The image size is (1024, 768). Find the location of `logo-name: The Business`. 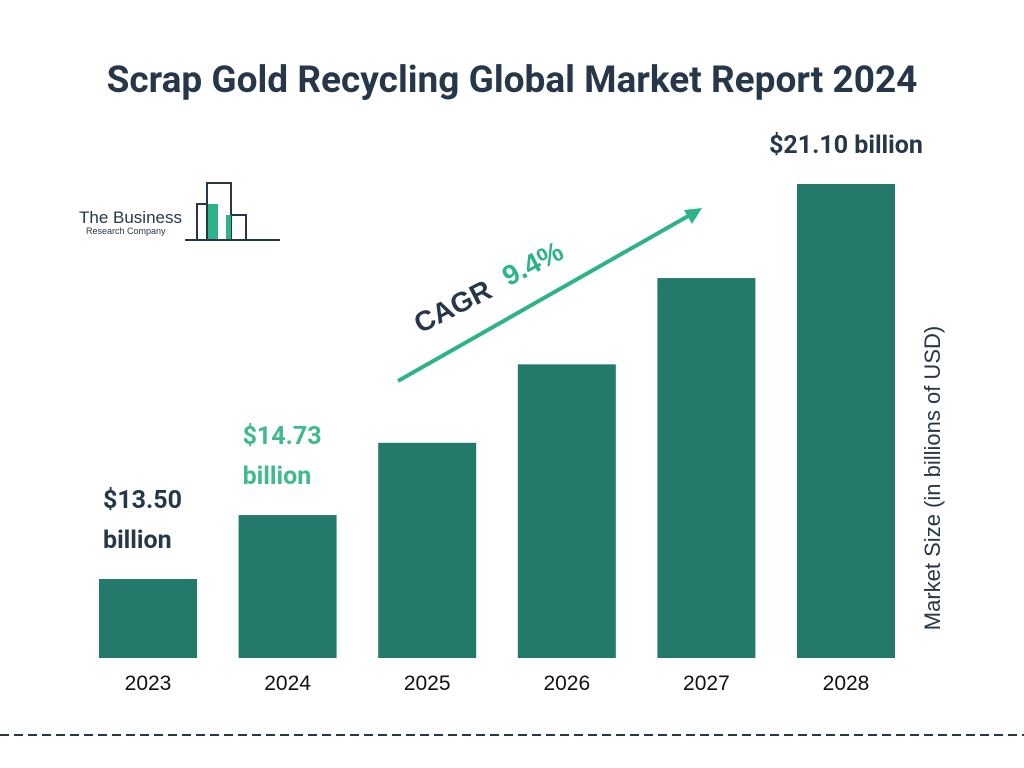

logo-name: The Business is located at coordinates (130, 217).